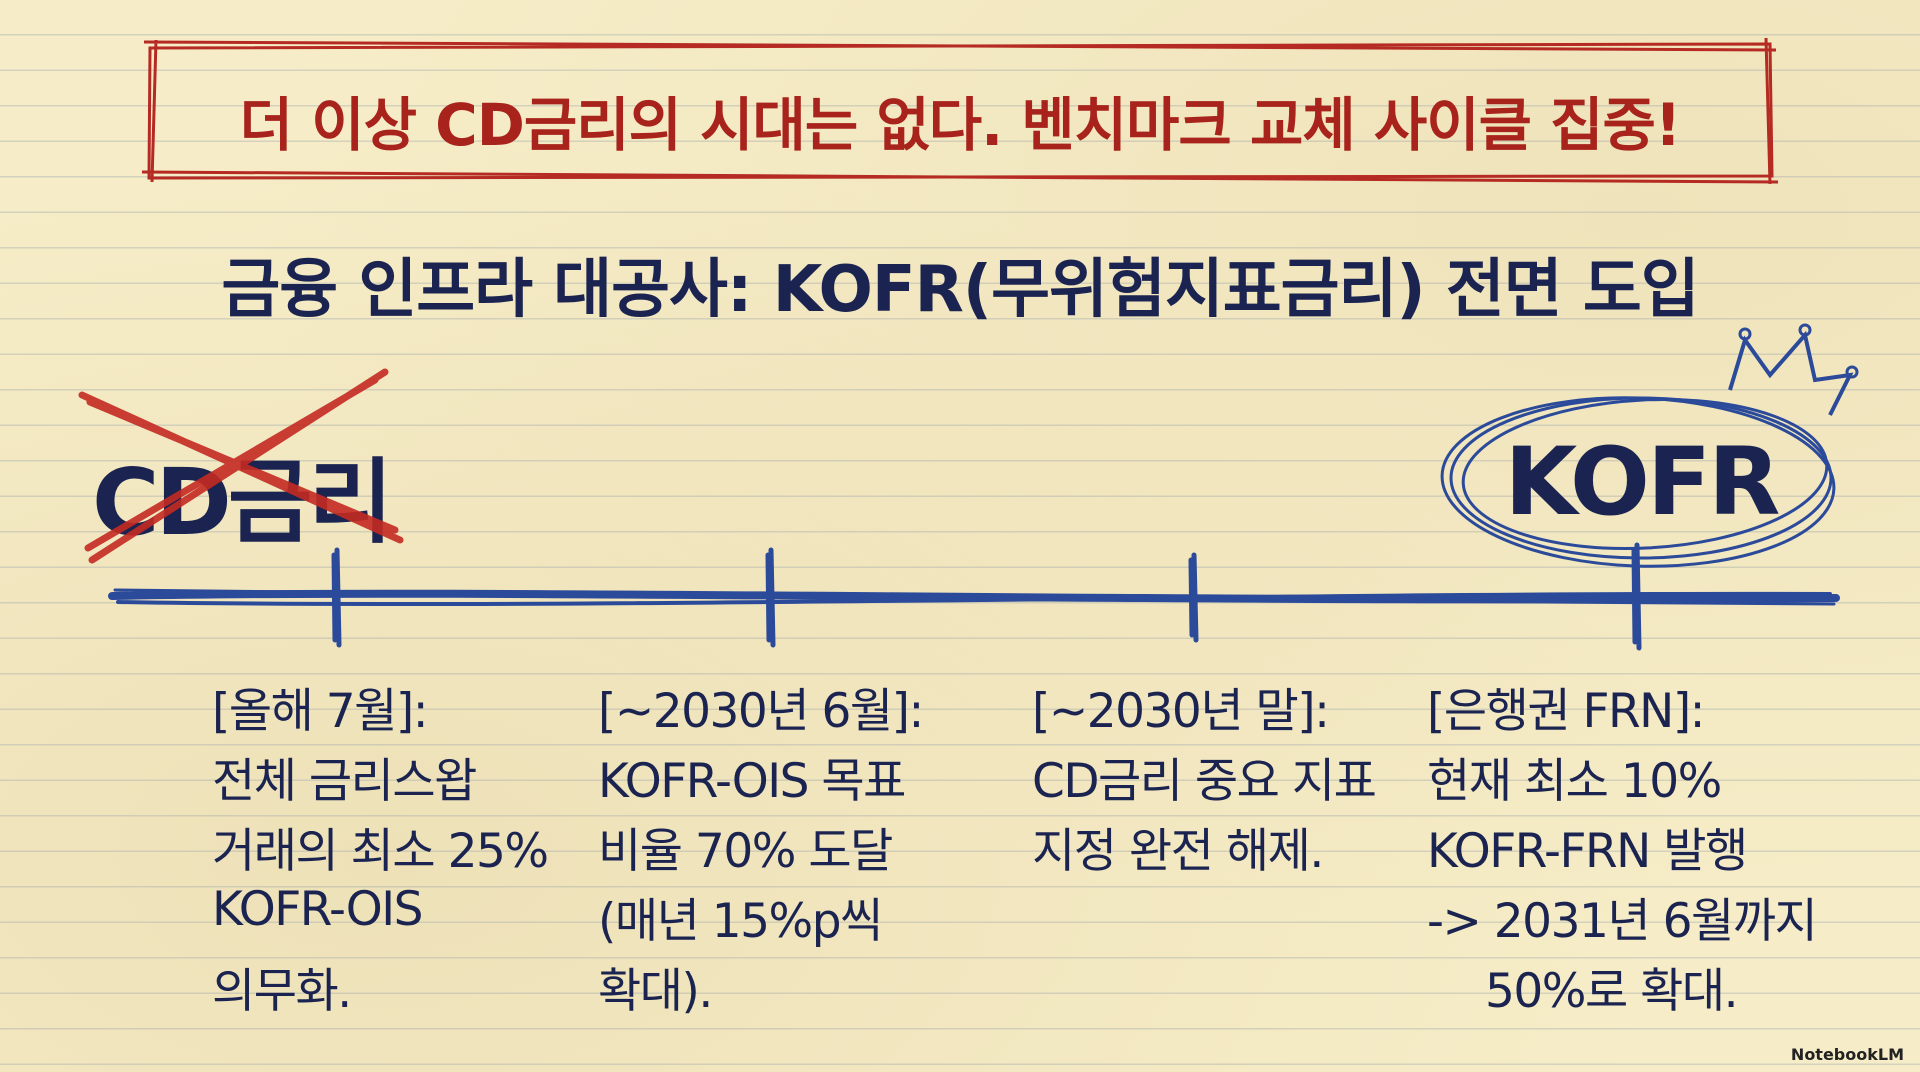 The image size is (1920, 1072). I want to click on banner-frame, so click(960, 111).